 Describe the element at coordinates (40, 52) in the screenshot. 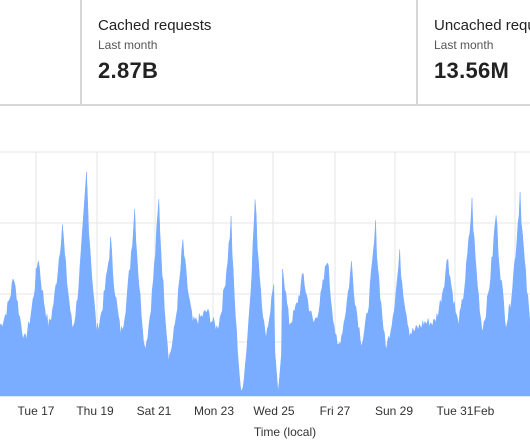

I see `stat-card-partial` at that location.